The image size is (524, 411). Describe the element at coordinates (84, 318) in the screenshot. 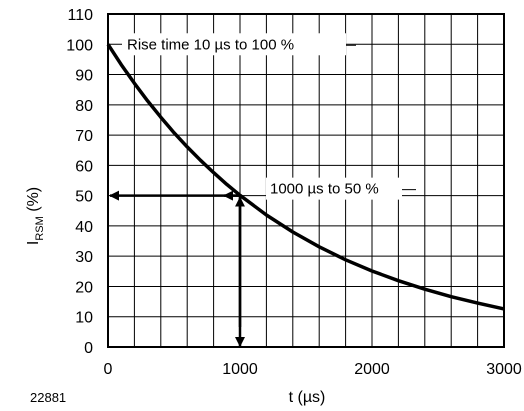

I see `y-tick-label: 10` at that location.